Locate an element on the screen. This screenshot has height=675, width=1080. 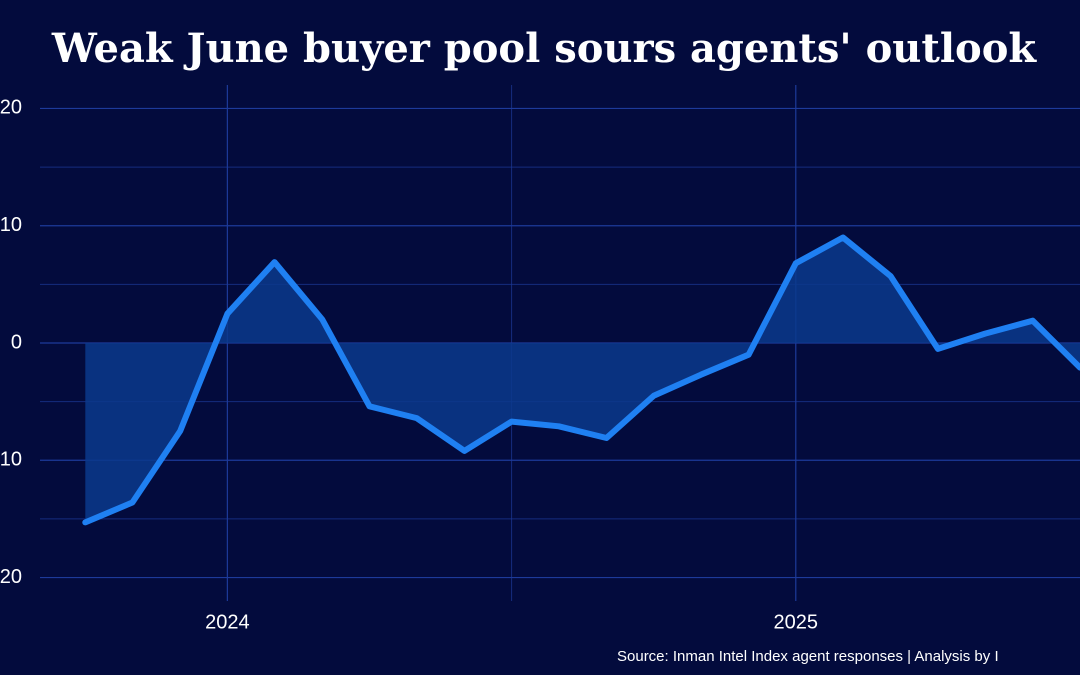
y-tick-label: -20 is located at coordinates (11, 577).